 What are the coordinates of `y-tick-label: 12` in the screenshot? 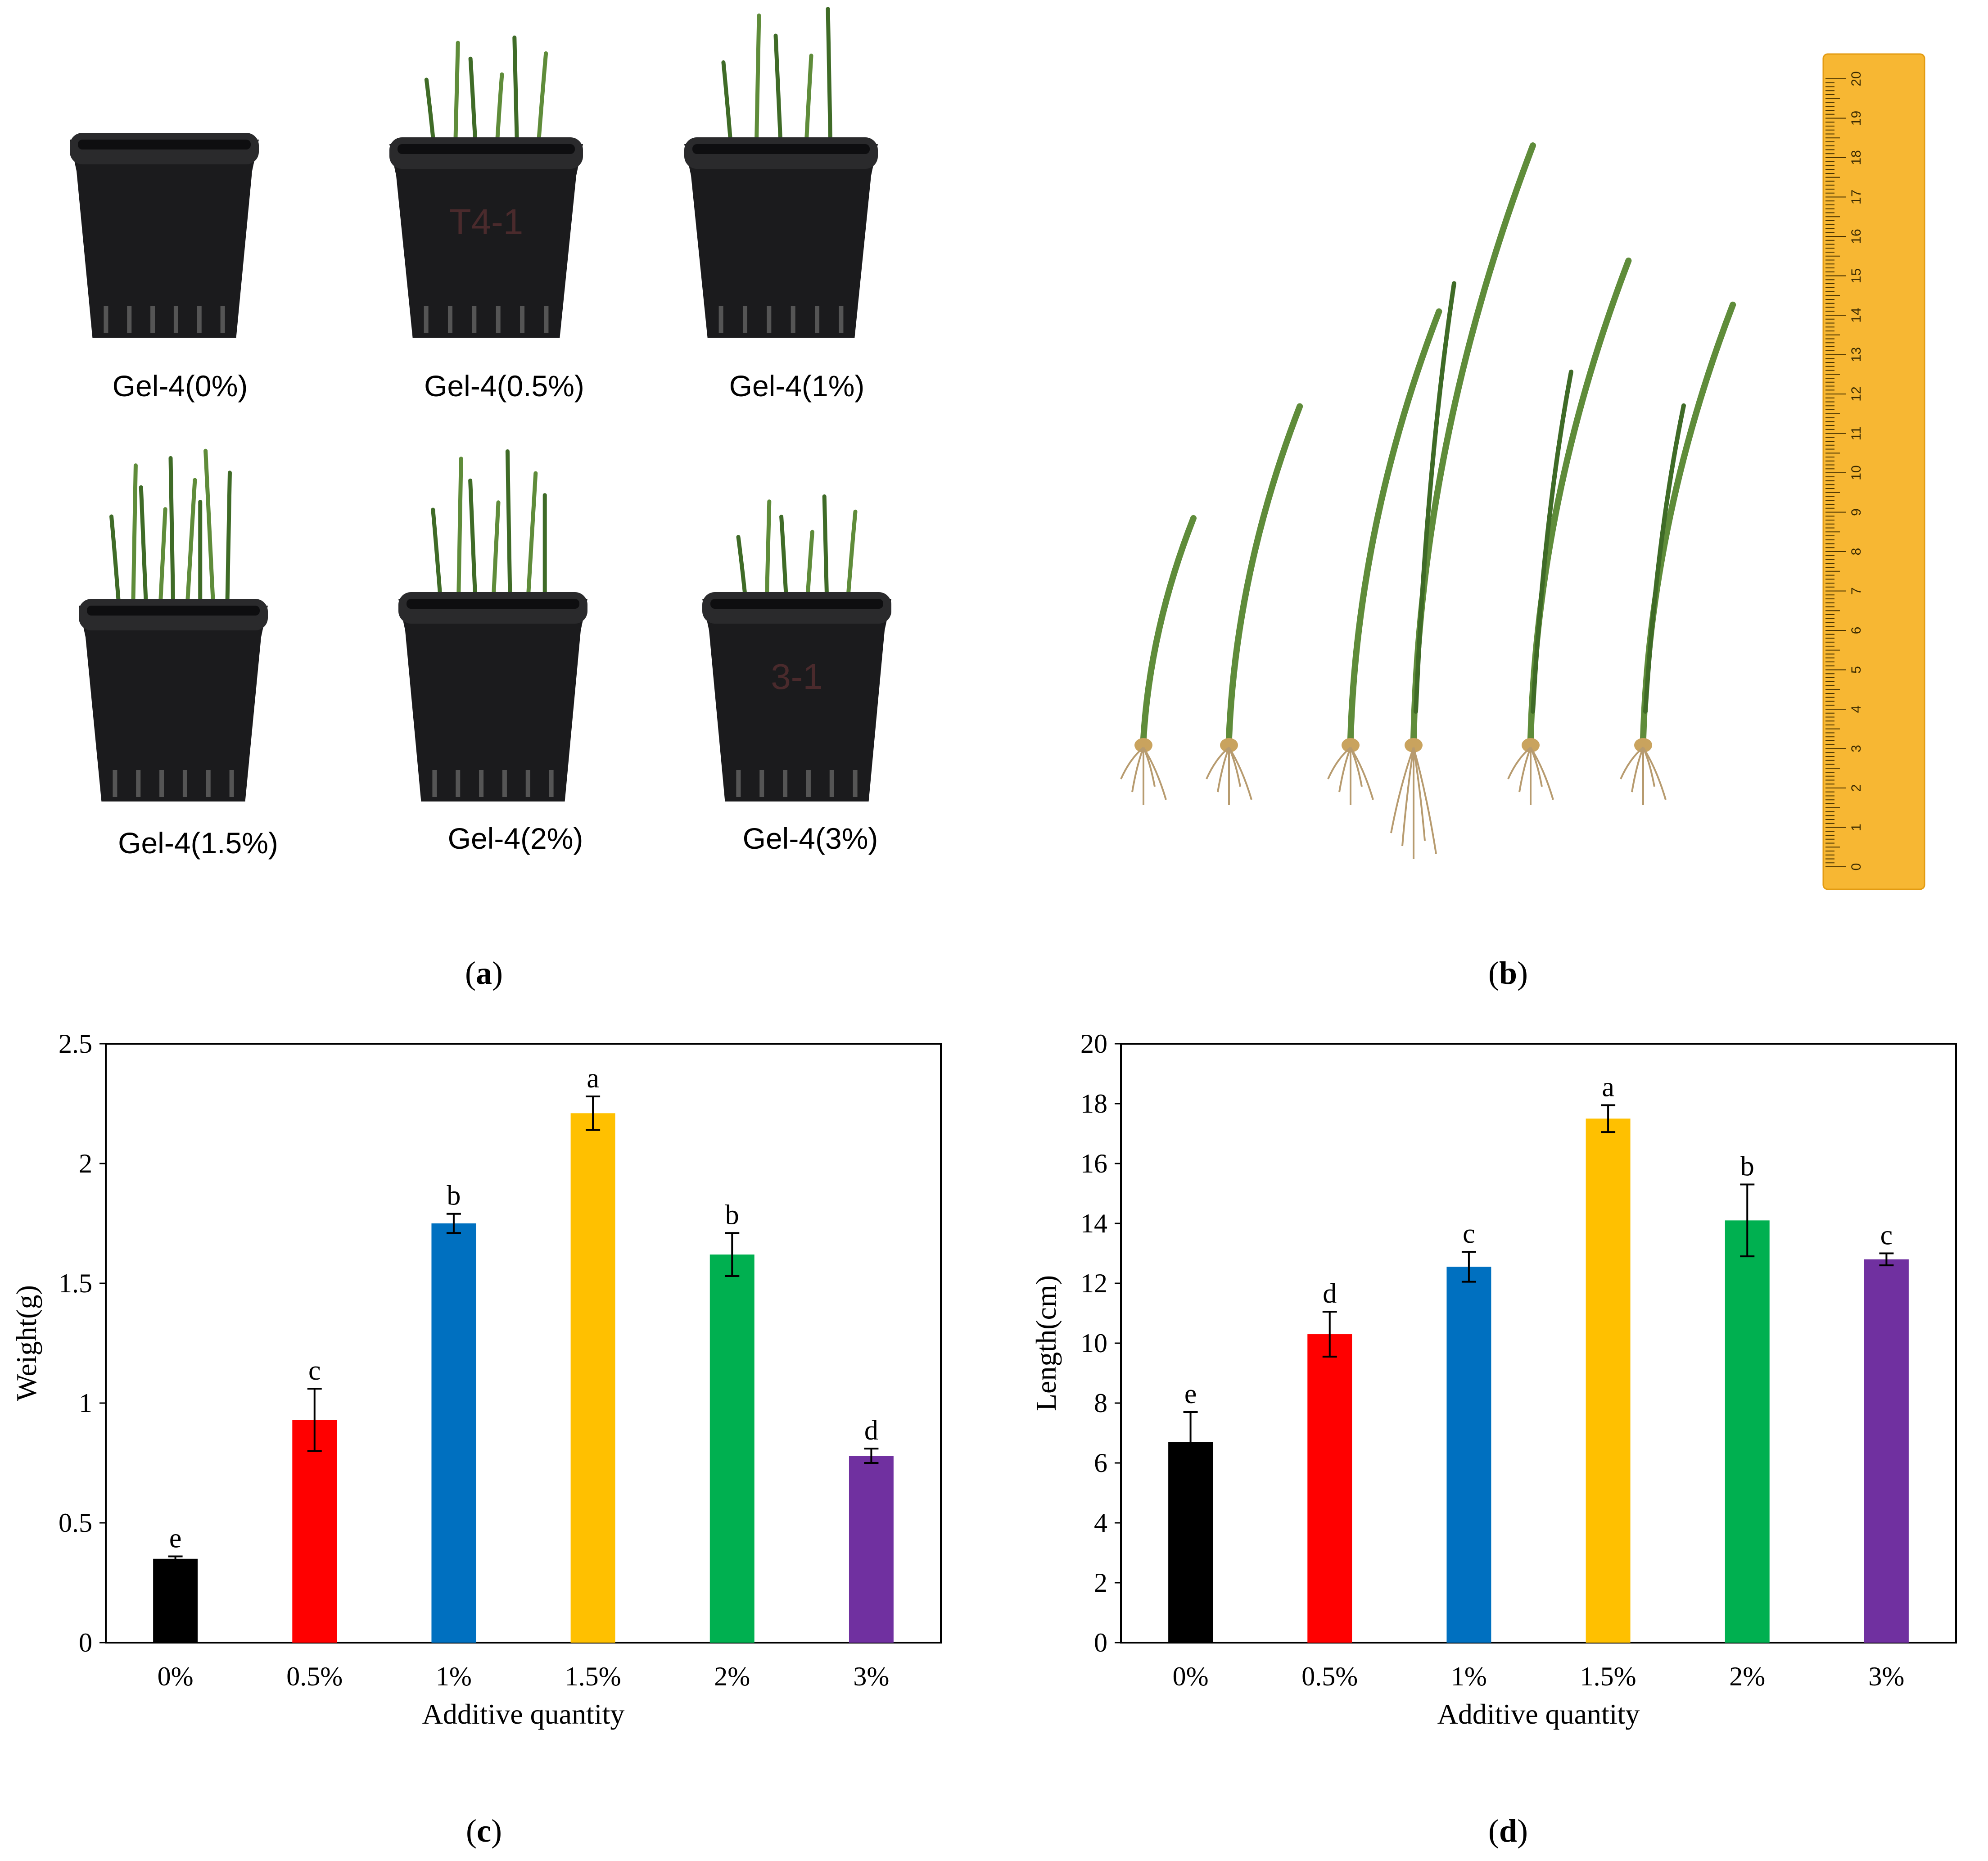 It's located at (1093, 1283).